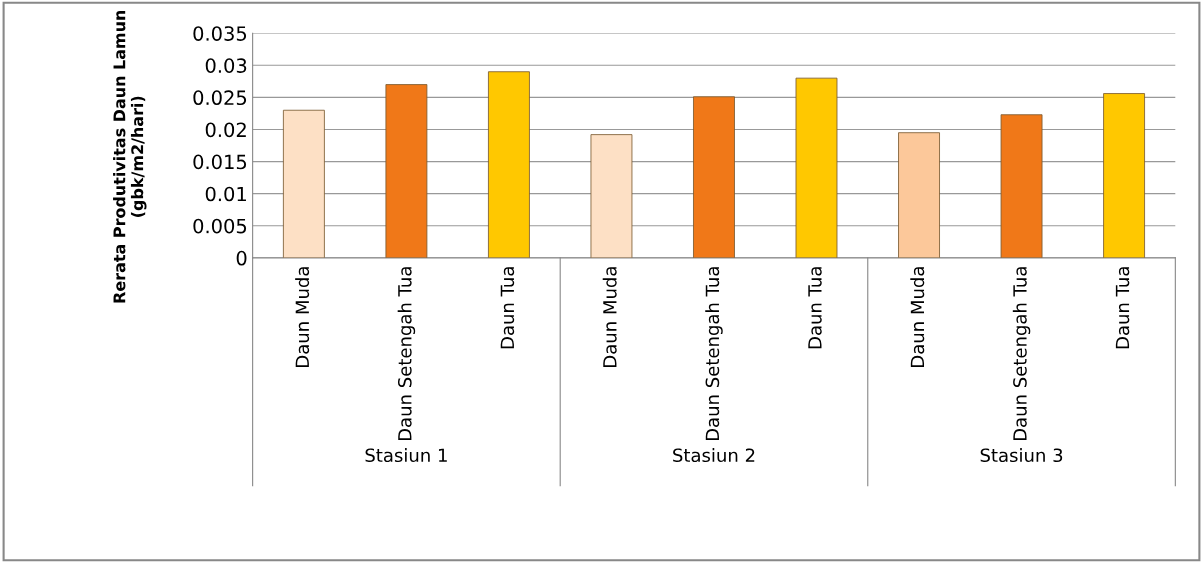 The height and width of the screenshot is (563, 1203). What do you see at coordinates (220, 162) in the screenshot?
I see `y-tick-label: 0.015` at bounding box center [220, 162].